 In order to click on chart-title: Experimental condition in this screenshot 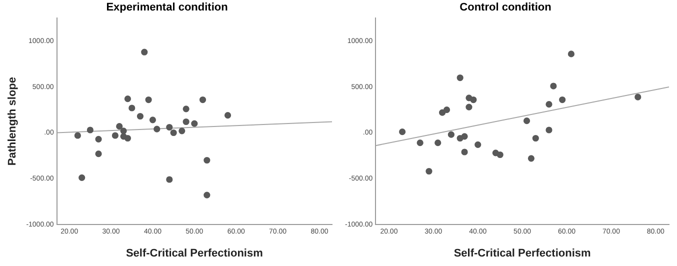, I will do `click(167, 8)`.